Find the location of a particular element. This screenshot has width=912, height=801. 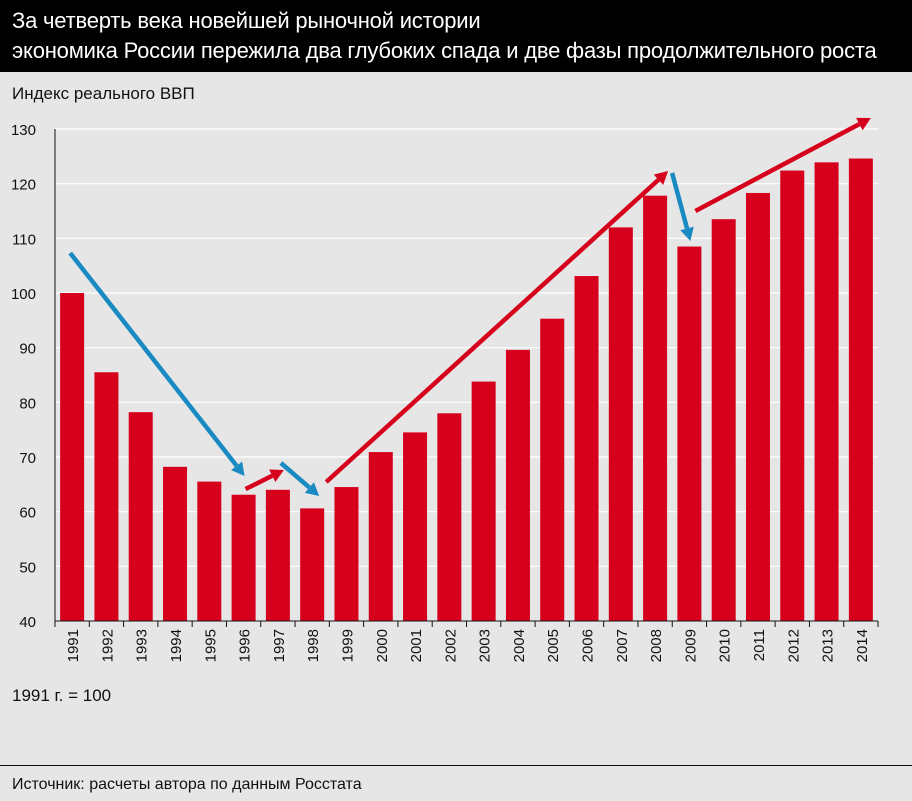

bar-2002 is located at coordinates (449, 517).